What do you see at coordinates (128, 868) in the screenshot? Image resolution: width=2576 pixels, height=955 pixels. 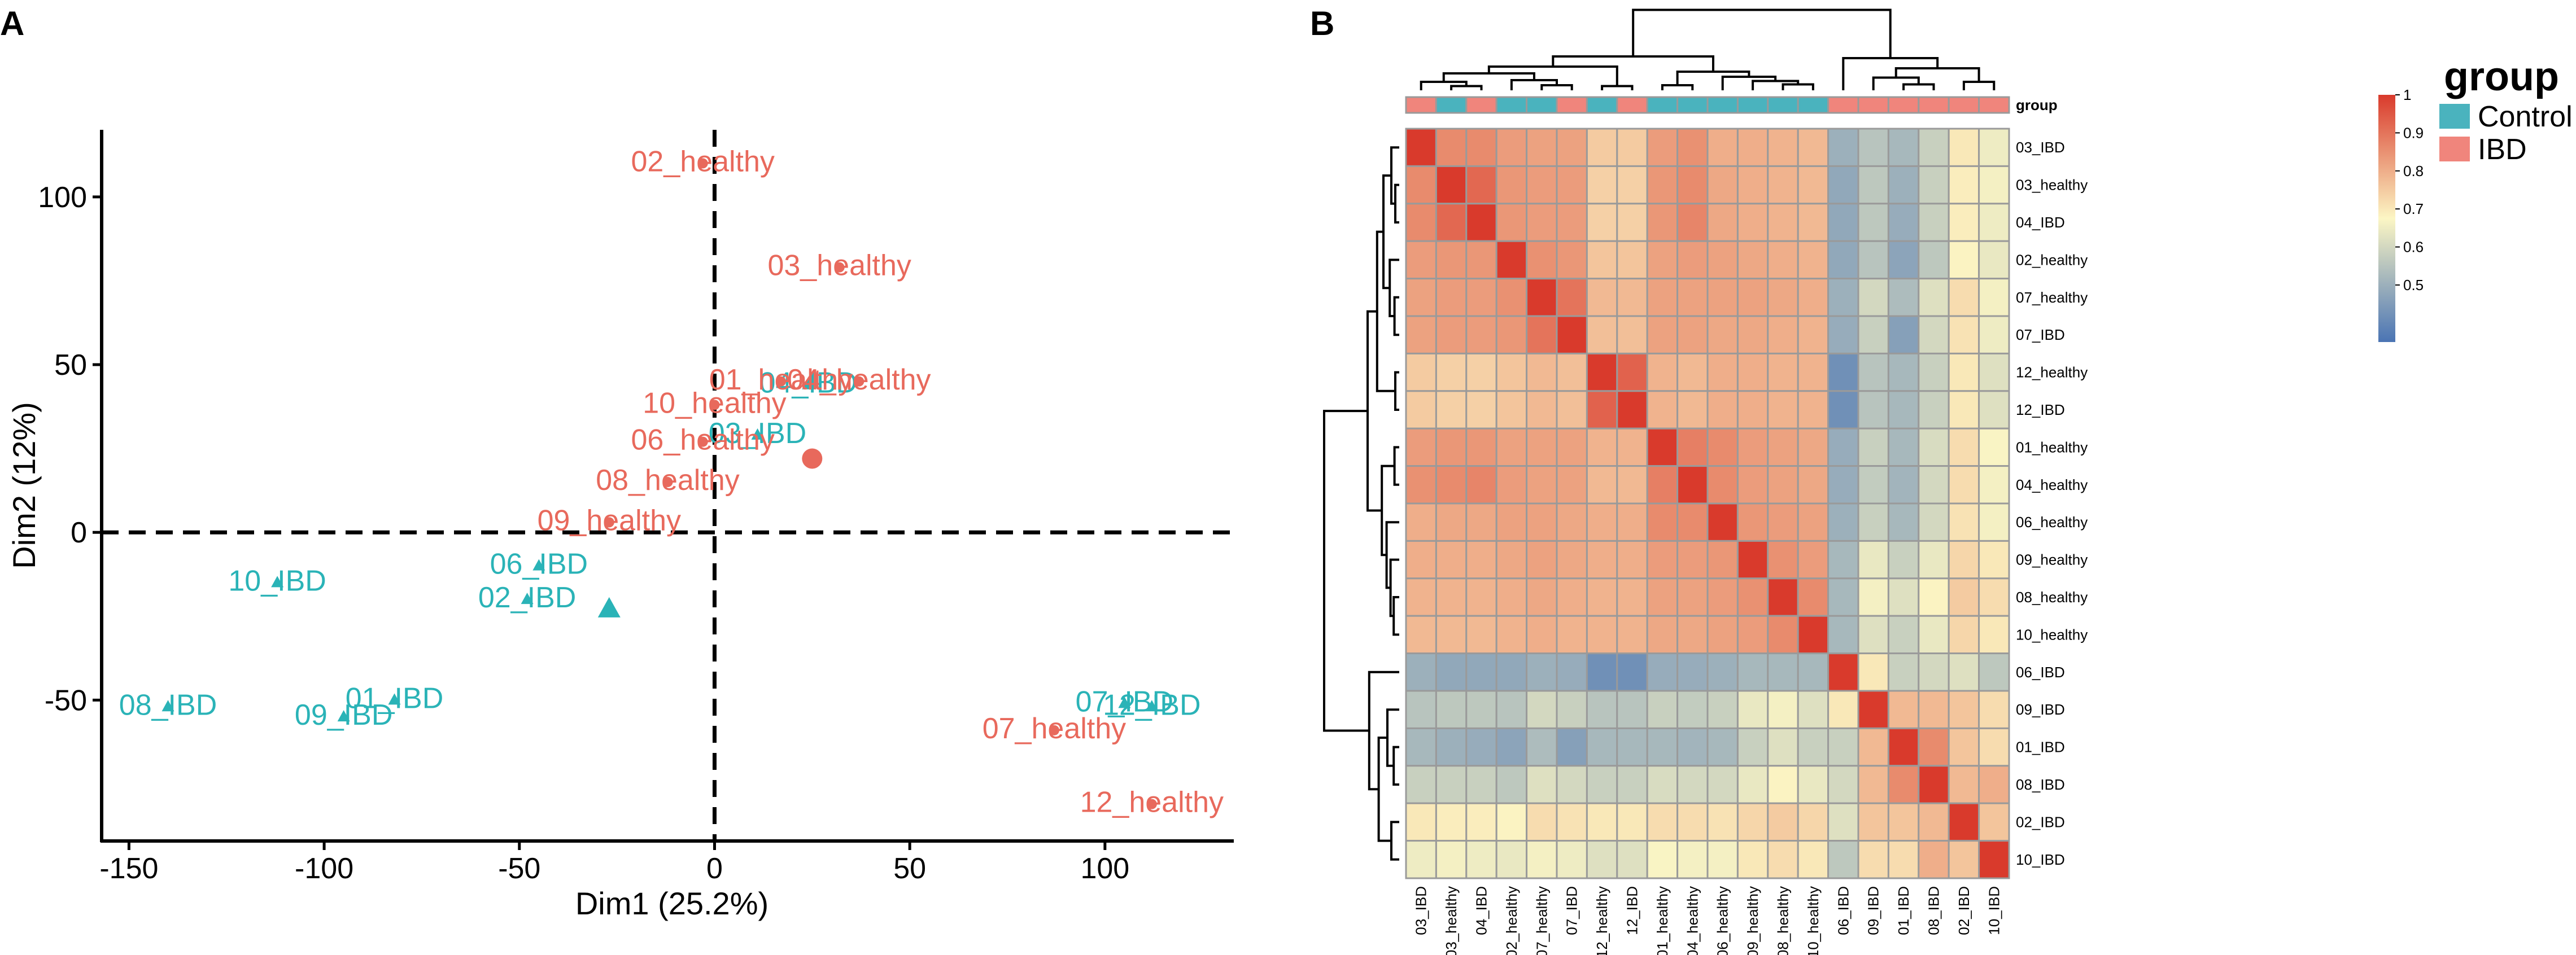 I see `x-tick-label: -150` at bounding box center [128, 868].